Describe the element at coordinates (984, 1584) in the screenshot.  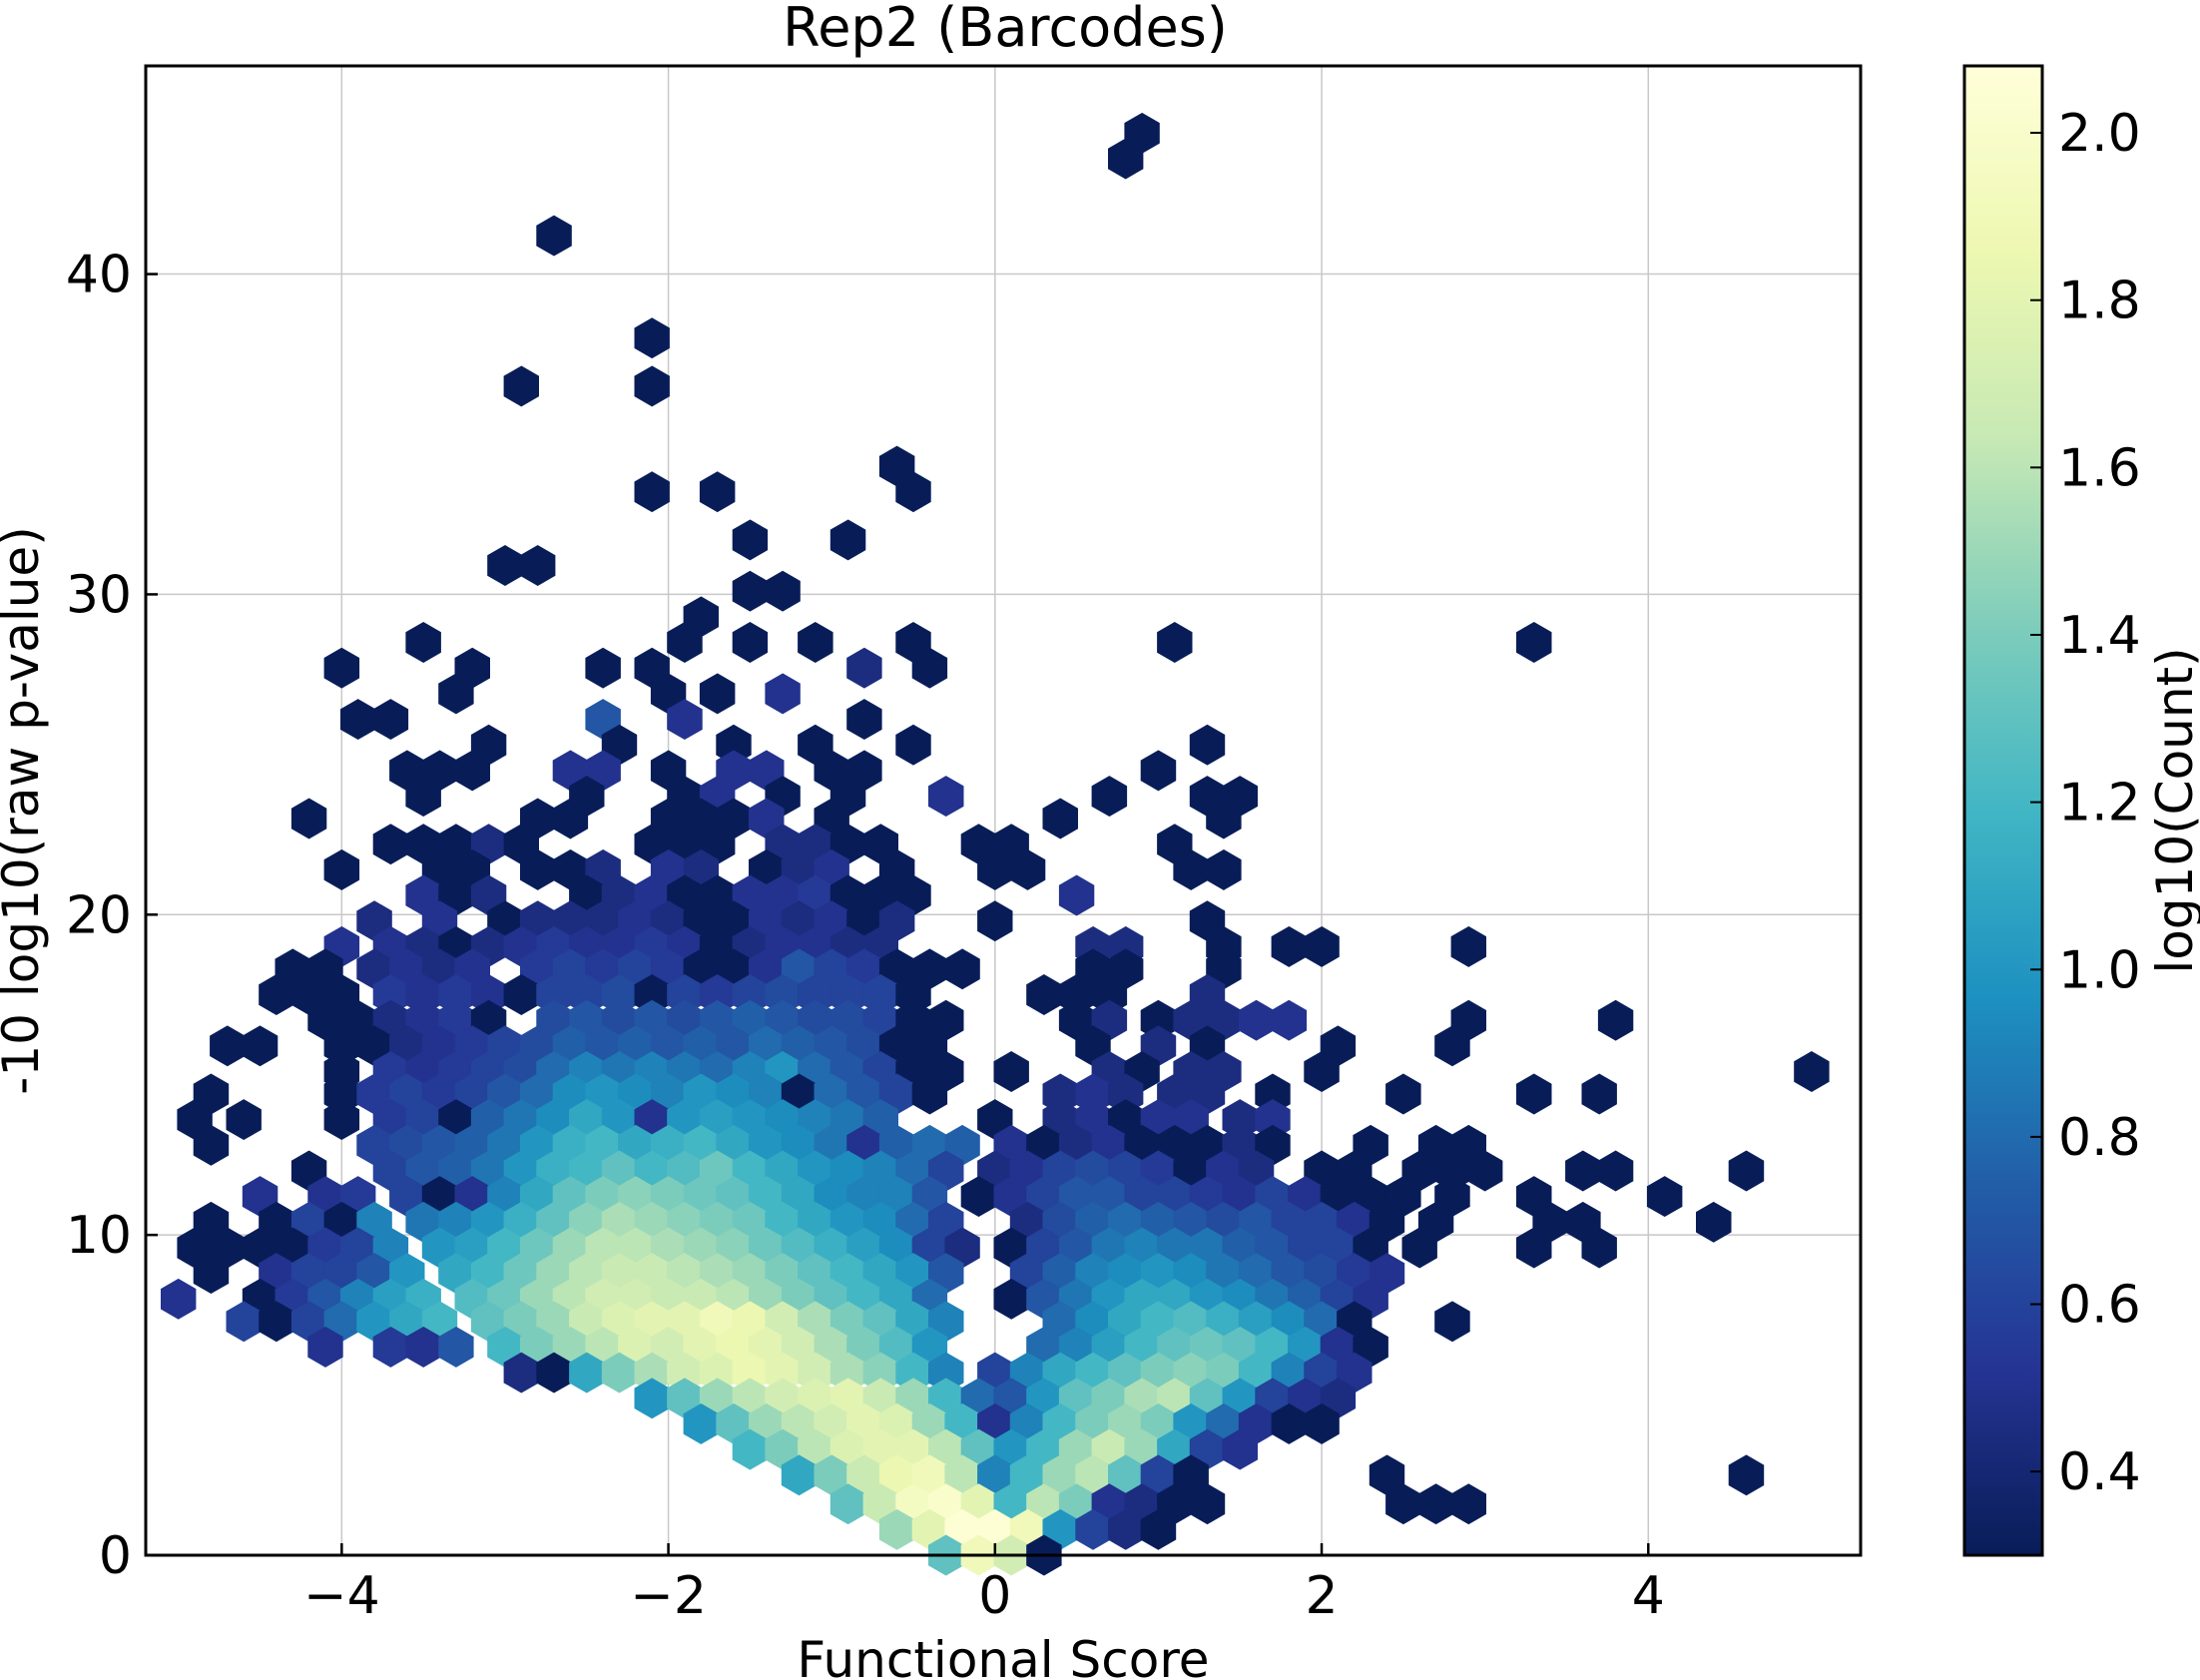
I see `x-axis: −4 −2 0 2 4` at that location.